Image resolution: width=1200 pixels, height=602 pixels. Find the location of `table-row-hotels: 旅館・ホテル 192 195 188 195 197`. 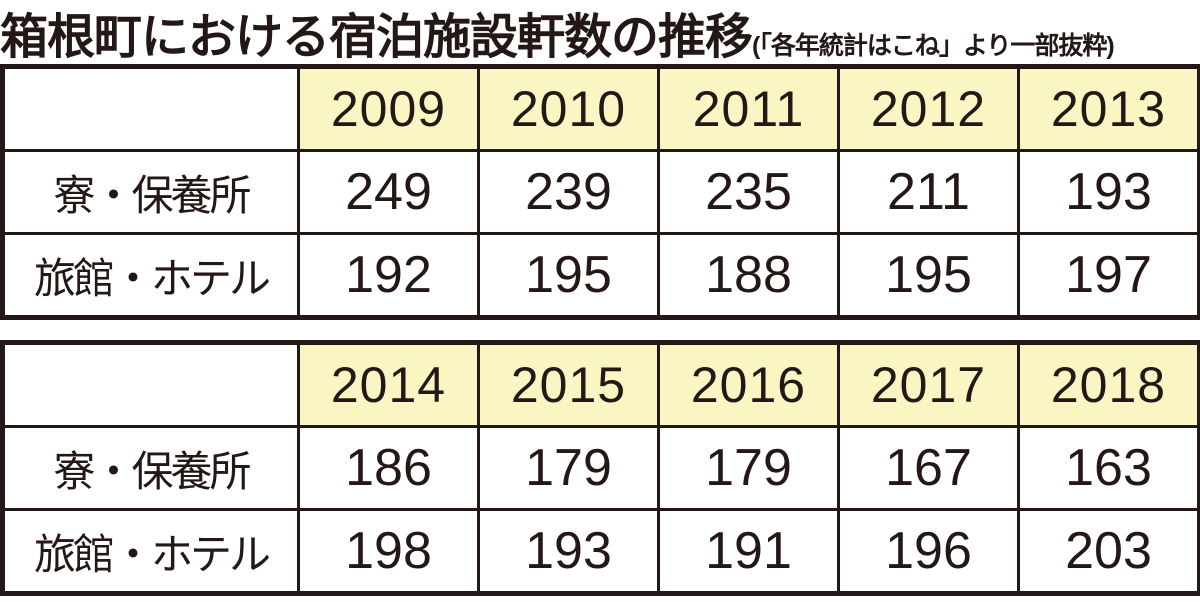

table-row-hotels: 旅館・ホテル 192 195 188 195 197 is located at coordinates (600, 275).